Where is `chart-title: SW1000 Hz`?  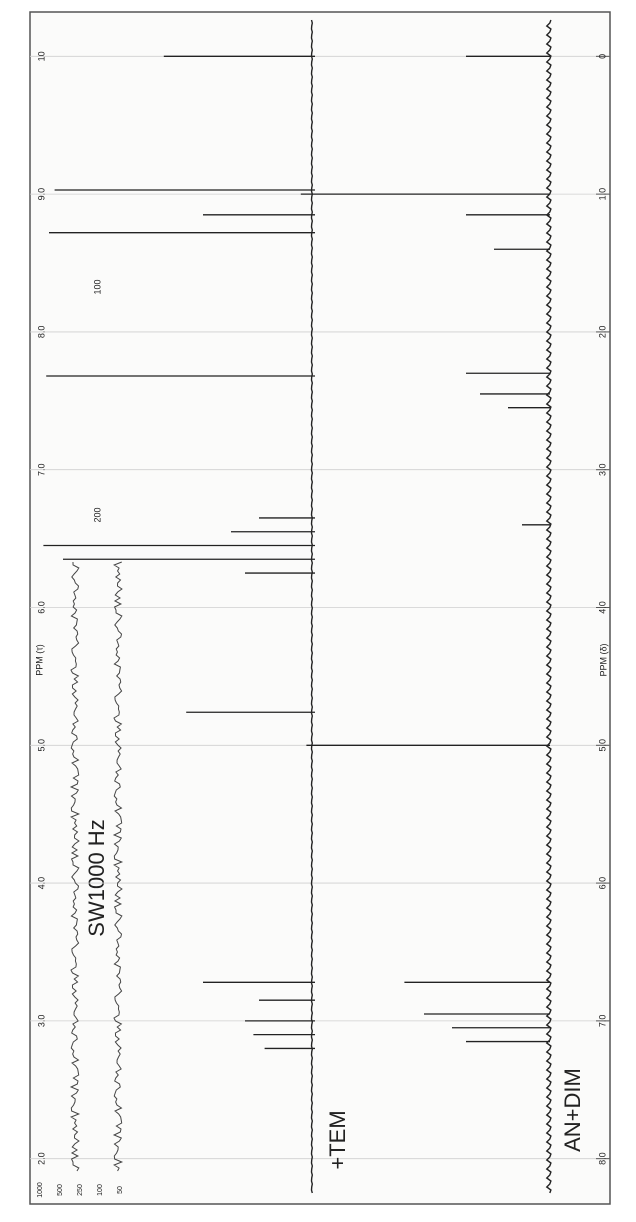
chart-title: SW1000 Hz is located at coordinates (96, 877).